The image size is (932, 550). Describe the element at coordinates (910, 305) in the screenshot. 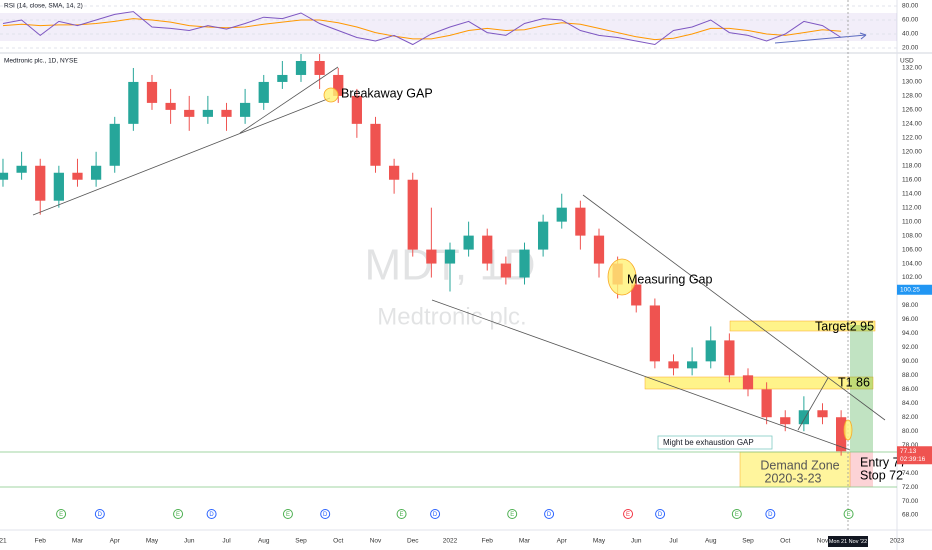

I see `y-tick-label: 98.00` at that location.